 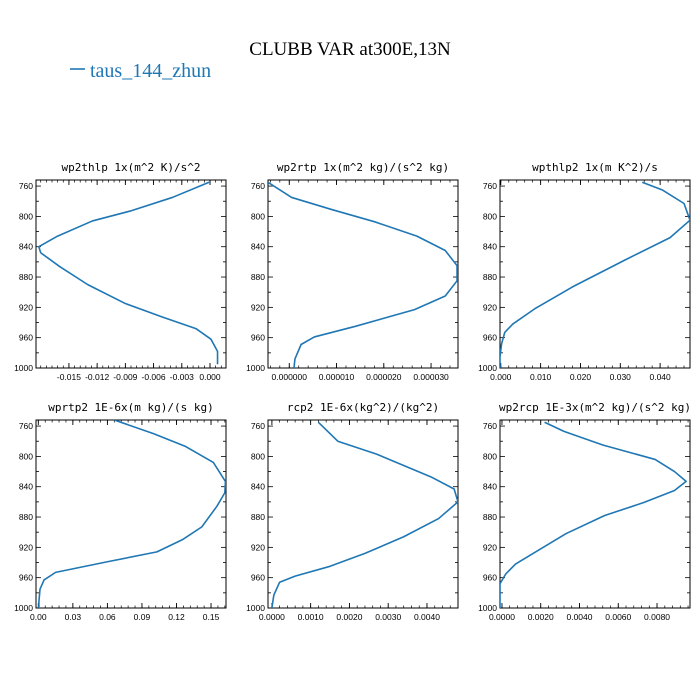 What do you see at coordinates (130, 167) in the screenshot?
I see `panel-title: wp2thlp 1x(m^2 K)/s^2` at bounding box center [130, 167].